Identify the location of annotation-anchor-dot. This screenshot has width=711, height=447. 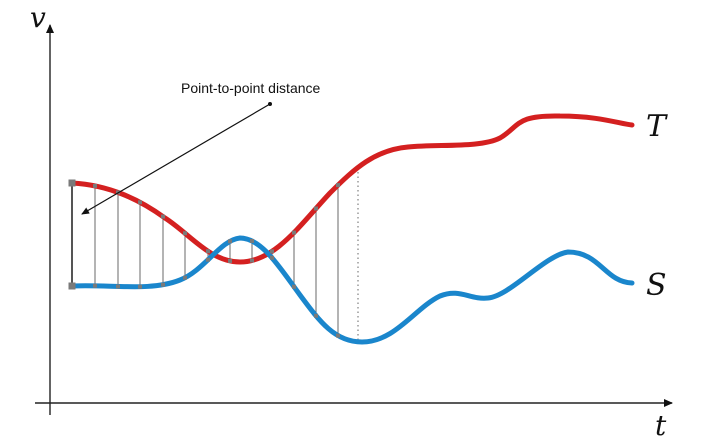
(270, 104).